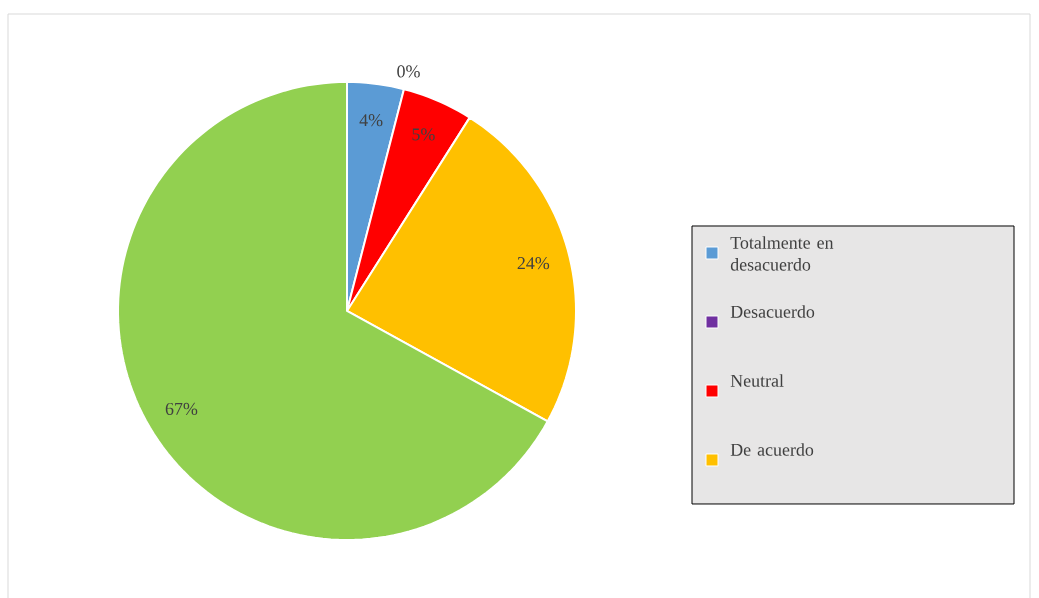 The width and height of the screenshot is (1039, 598). I want to click on data-label: 24%, so click(533, 263).